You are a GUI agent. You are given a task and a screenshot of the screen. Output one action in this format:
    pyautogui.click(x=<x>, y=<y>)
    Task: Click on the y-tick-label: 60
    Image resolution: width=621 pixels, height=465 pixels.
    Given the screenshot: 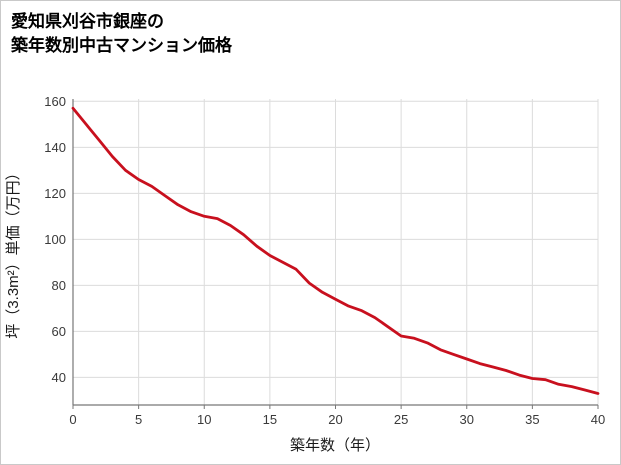 What is the action you would take?
    pyautogui.click(x=59, y=331)
    